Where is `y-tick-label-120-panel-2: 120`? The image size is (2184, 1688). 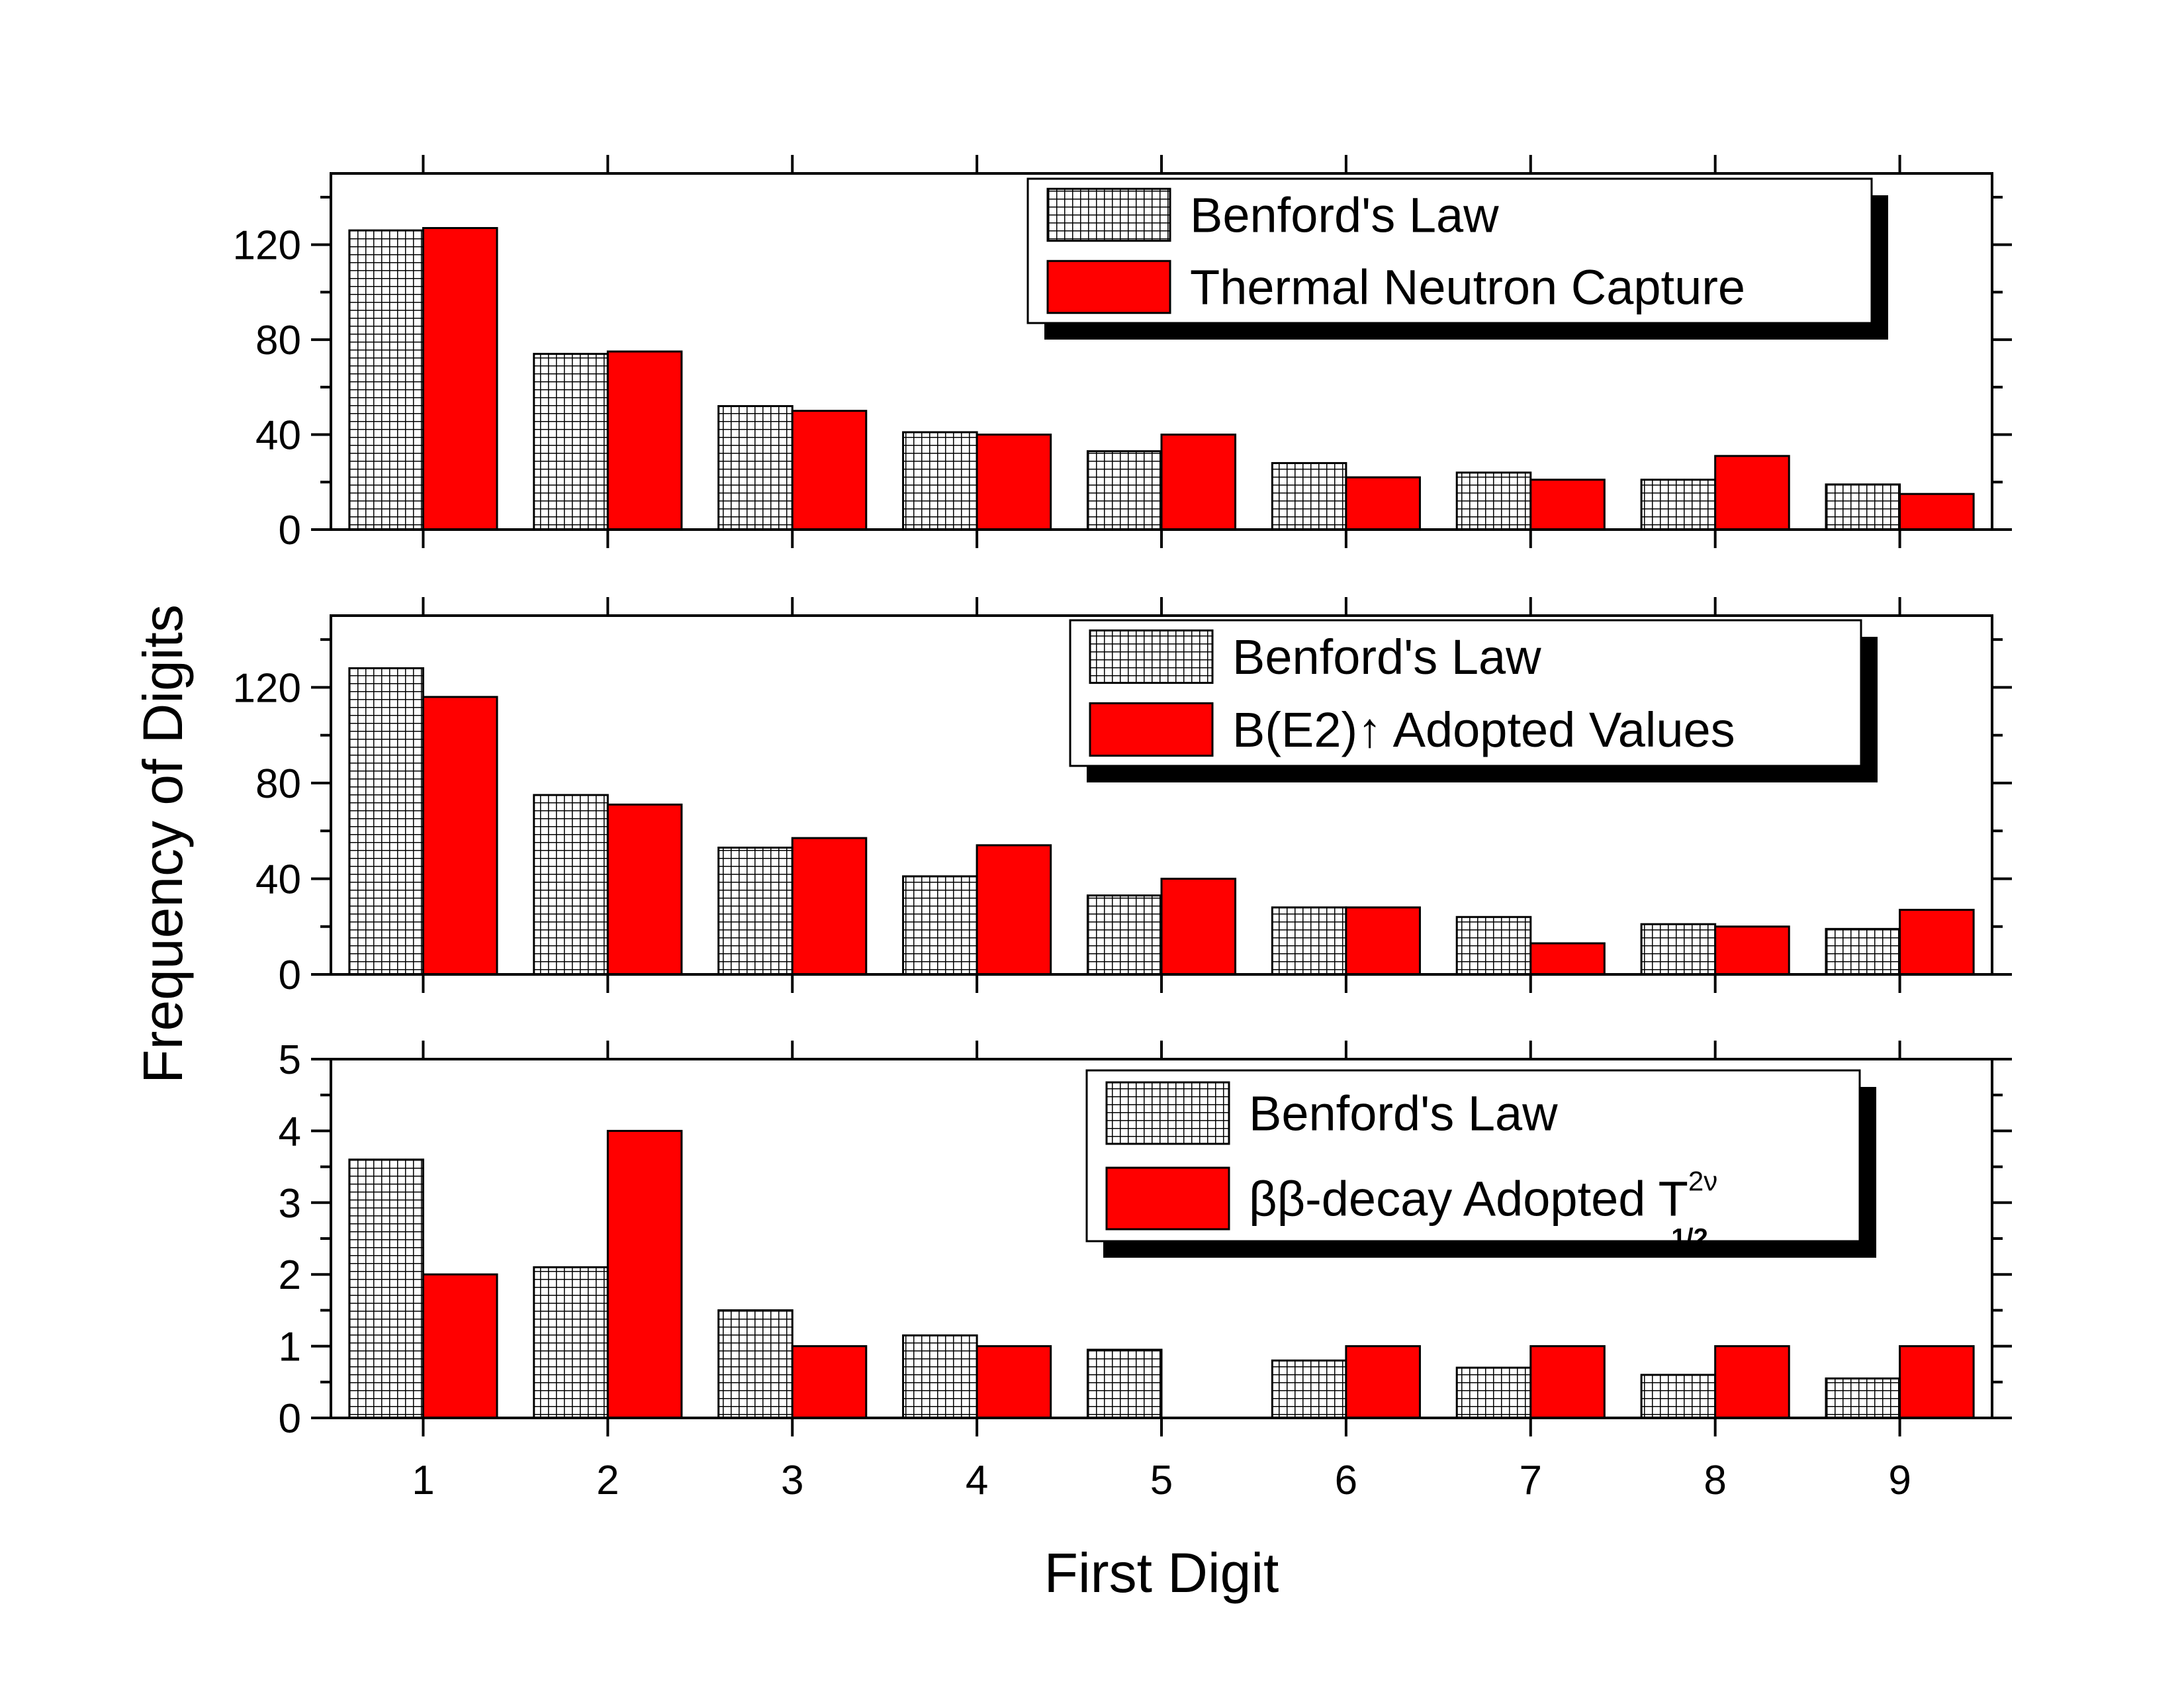 y-tick-label-120-panel-2: 120 is located at coordinates (267, 688).